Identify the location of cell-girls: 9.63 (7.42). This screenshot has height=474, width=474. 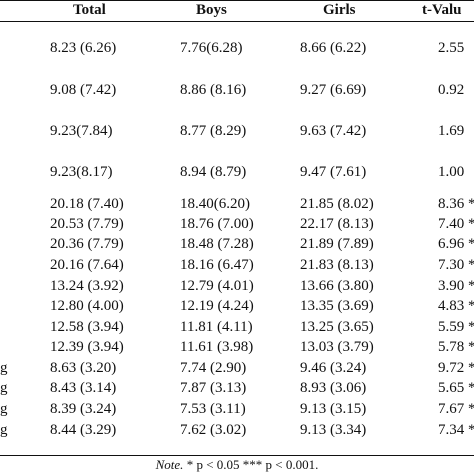
(333, 131).